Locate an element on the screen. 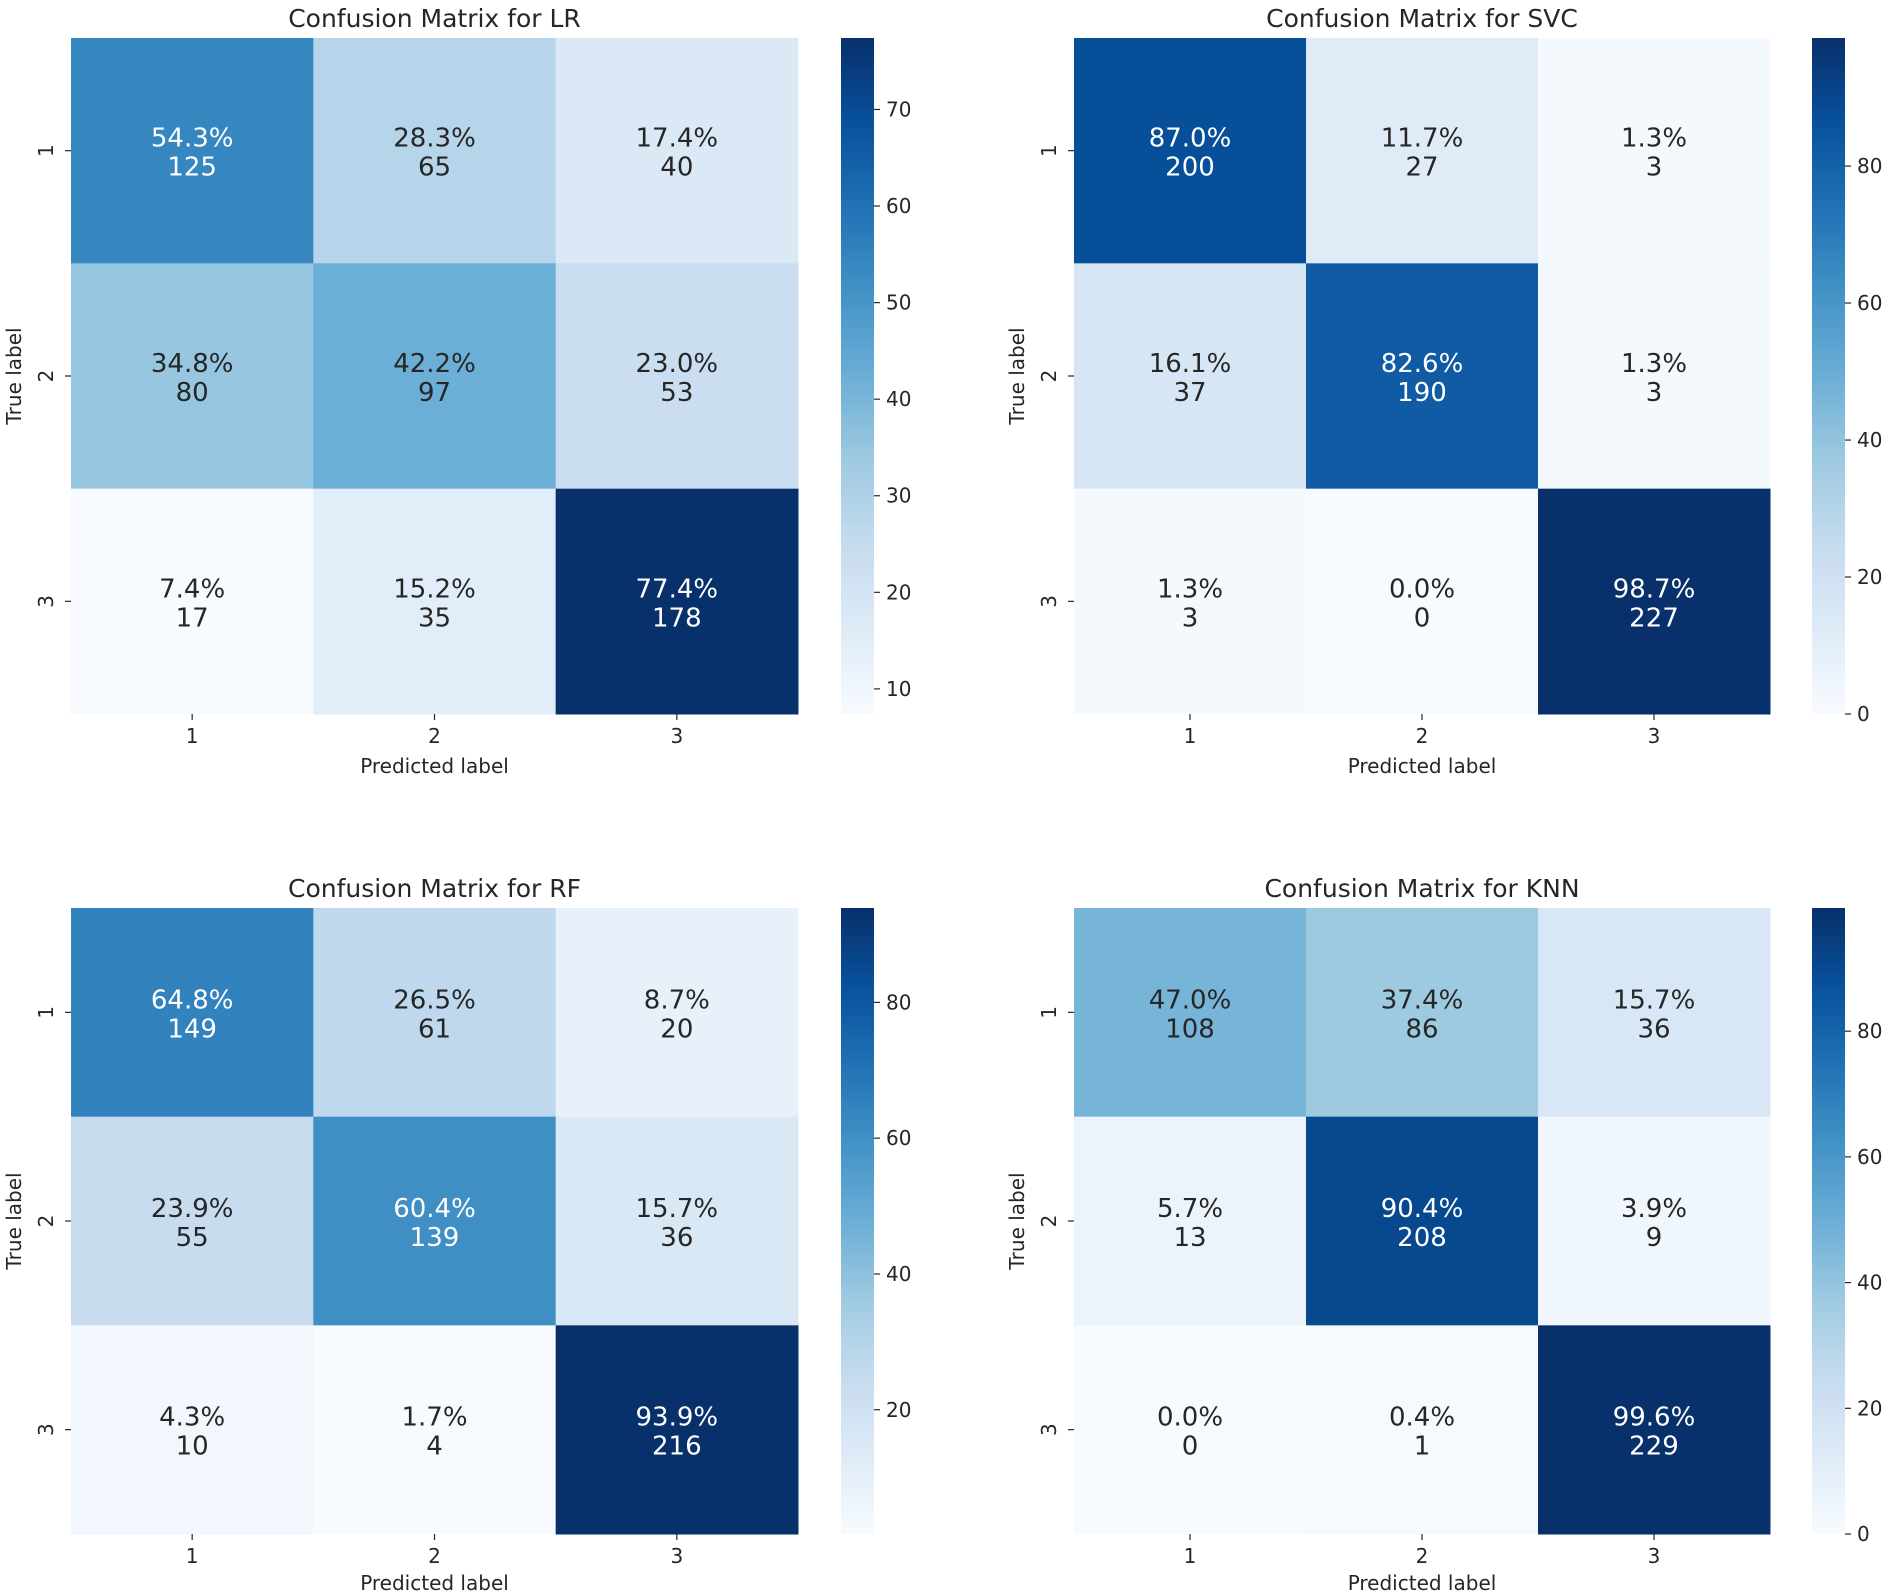 The image size is (1888, 1595). cell-count-label: 227 is located at coordinates (1654, 618).